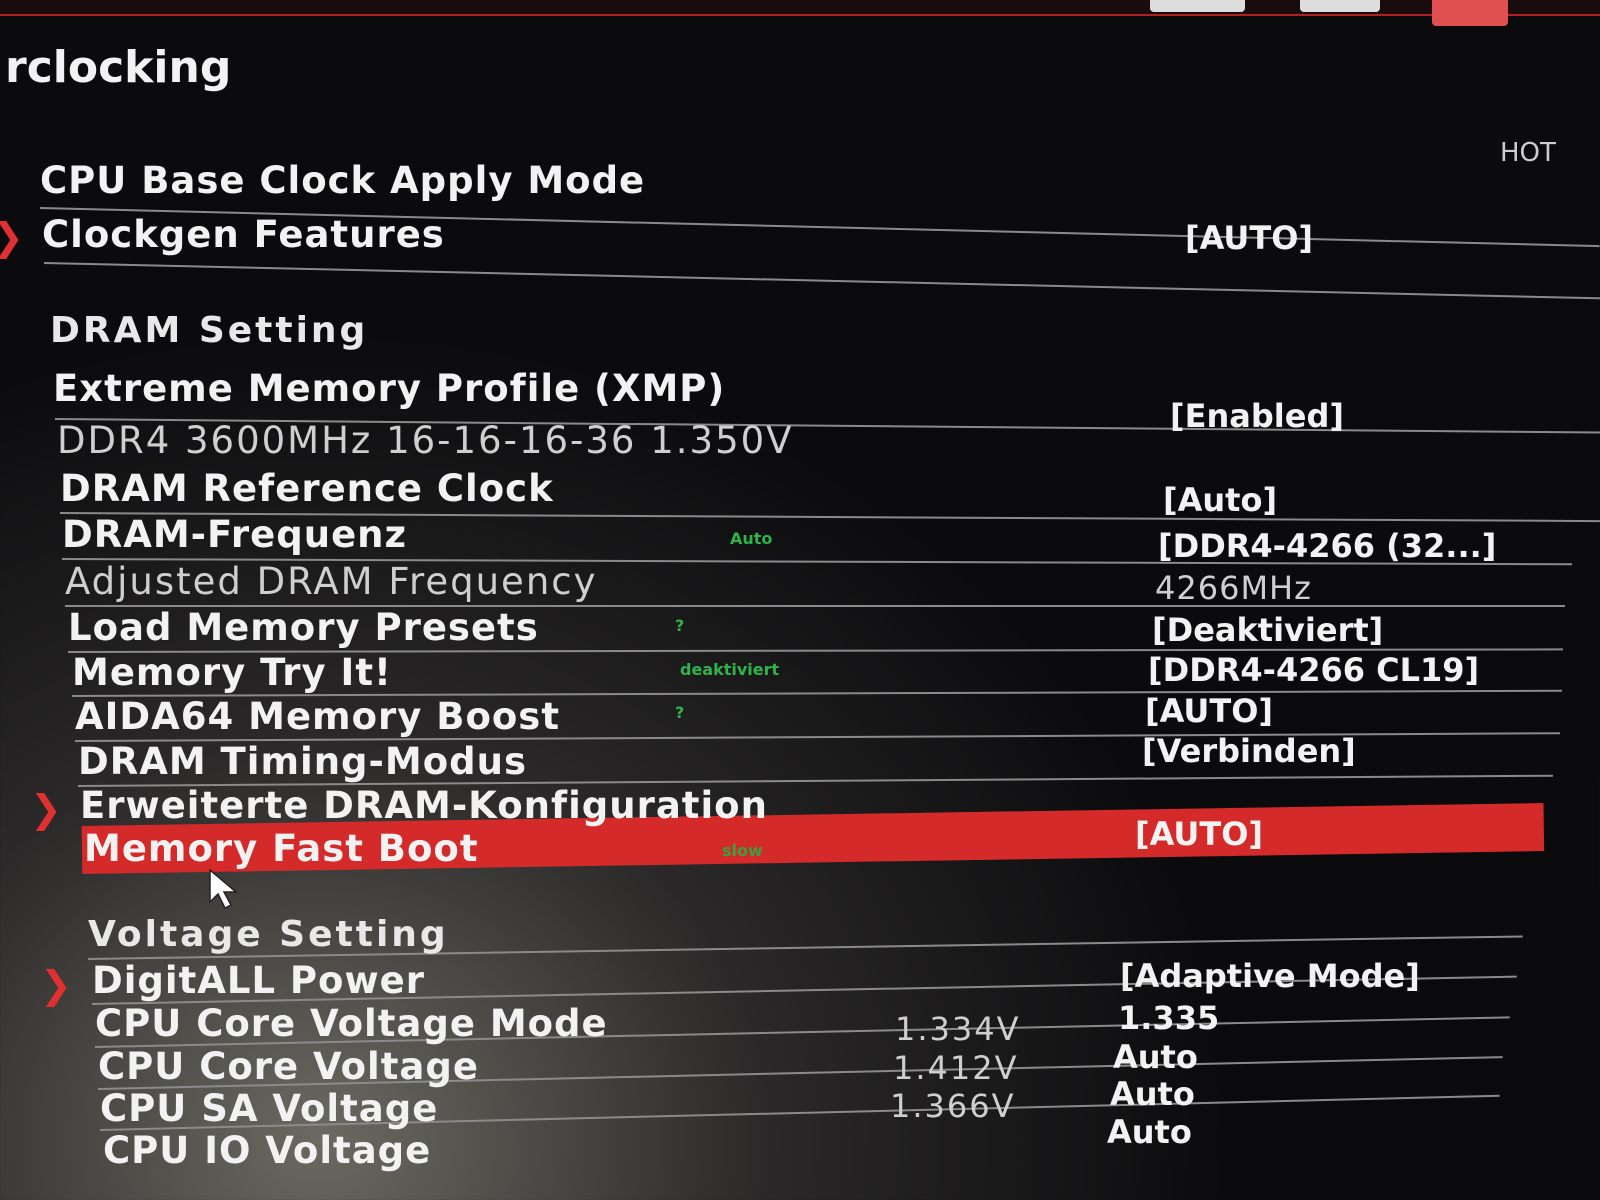 Image resolution: width=1600 pixels, height=1200 pixels. What do you see at coordinates (751, 538) in the screenshot?
I see `annotation-note: Auto` at bounding box center [751, 538].